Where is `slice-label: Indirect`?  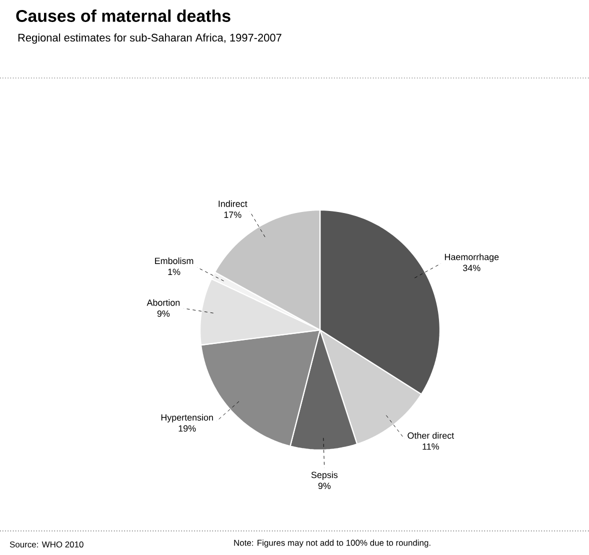 slice-label: Indirect is located at coordinates (233, 203).